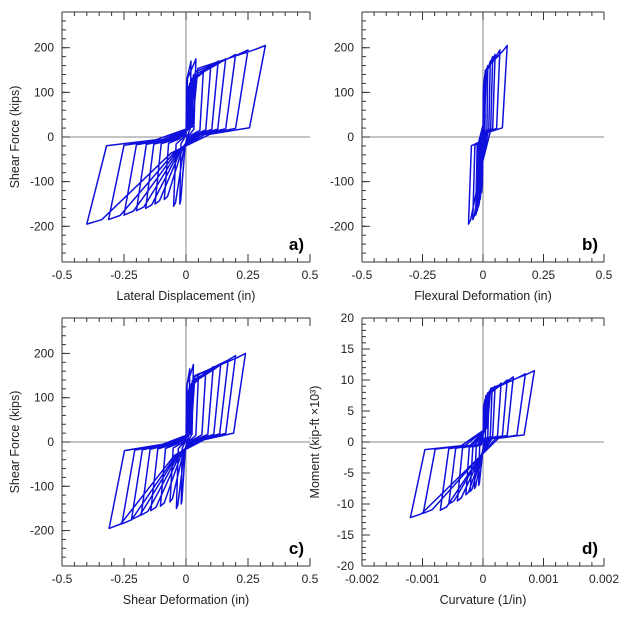  I want to click on panel-label: c), so click(296, 548).